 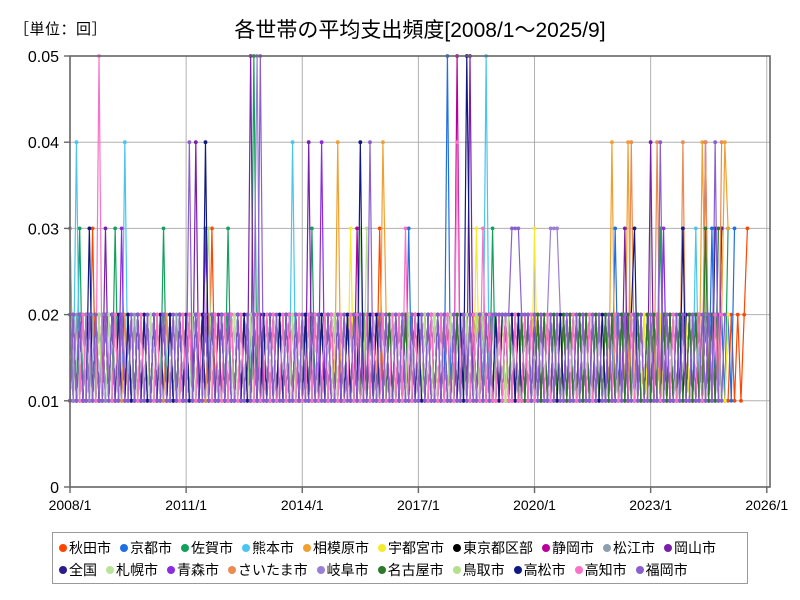 I want to click on legend-item-label: 松江市, so click(x=634, y=548).